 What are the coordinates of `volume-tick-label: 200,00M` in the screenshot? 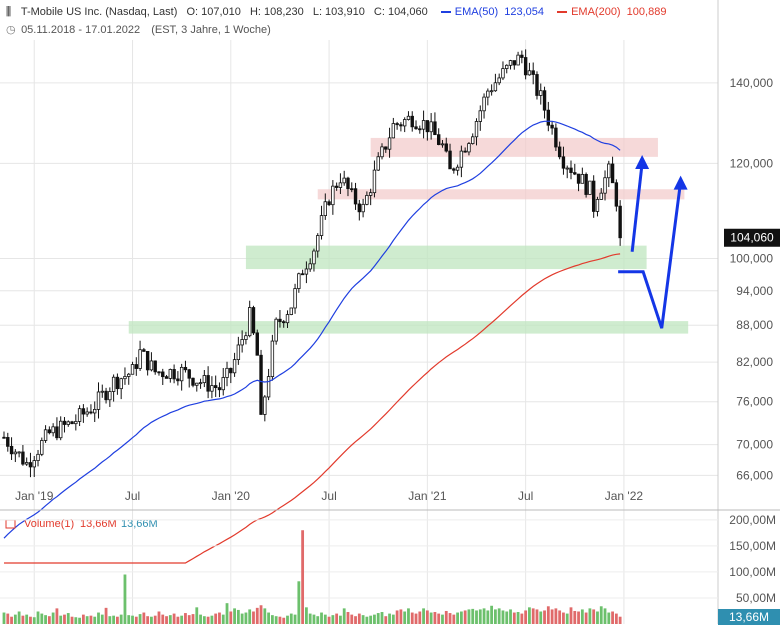 It's located at (752, 520).